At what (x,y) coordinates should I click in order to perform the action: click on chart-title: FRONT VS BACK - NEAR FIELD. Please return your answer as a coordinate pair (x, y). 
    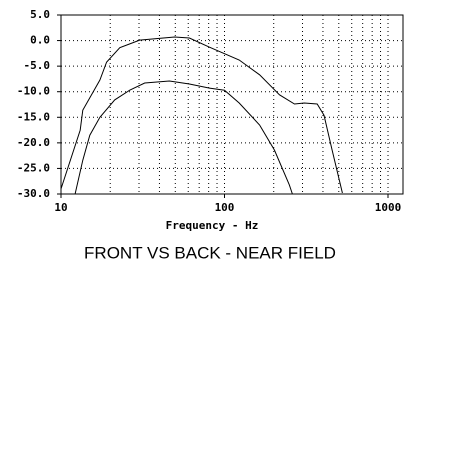
    Looking at the image, I should click on (210, 252).